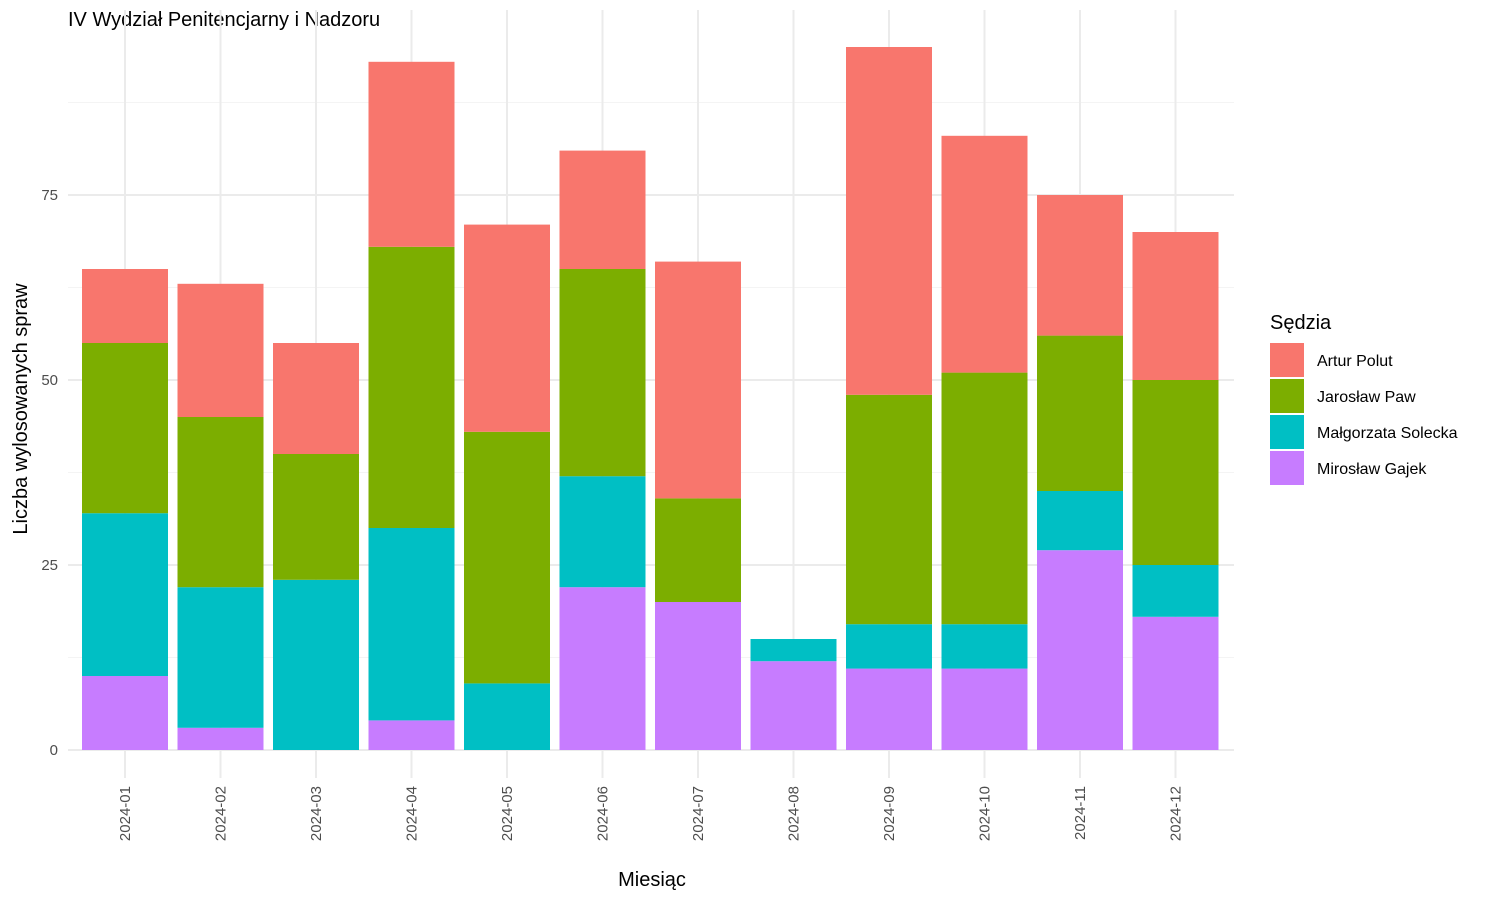 Image resolution: width=1500 pixels, height=900 pixels. I want to click on legend-label: Jarosław Paw, so click(1366, 397).